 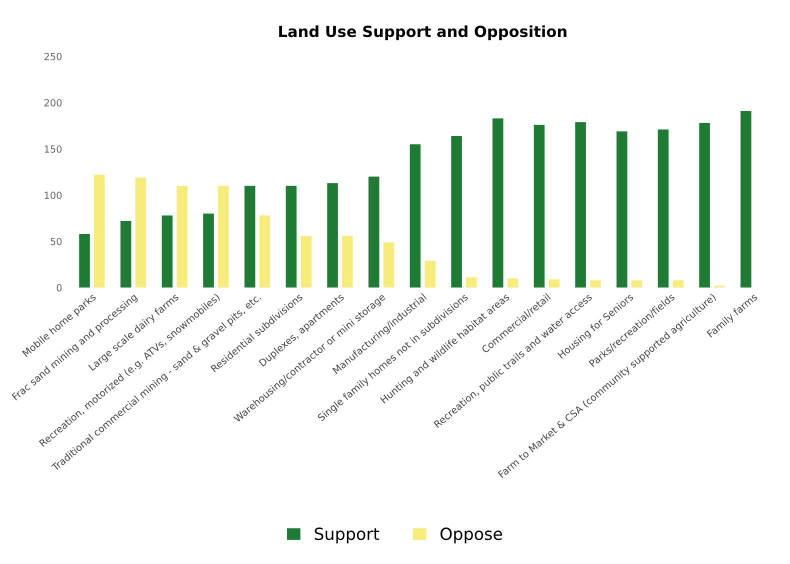 What do you see at coordinates (53, 56) in the screenshot?
I see `y-tick-label: 250` at bounding box center [53, 56].